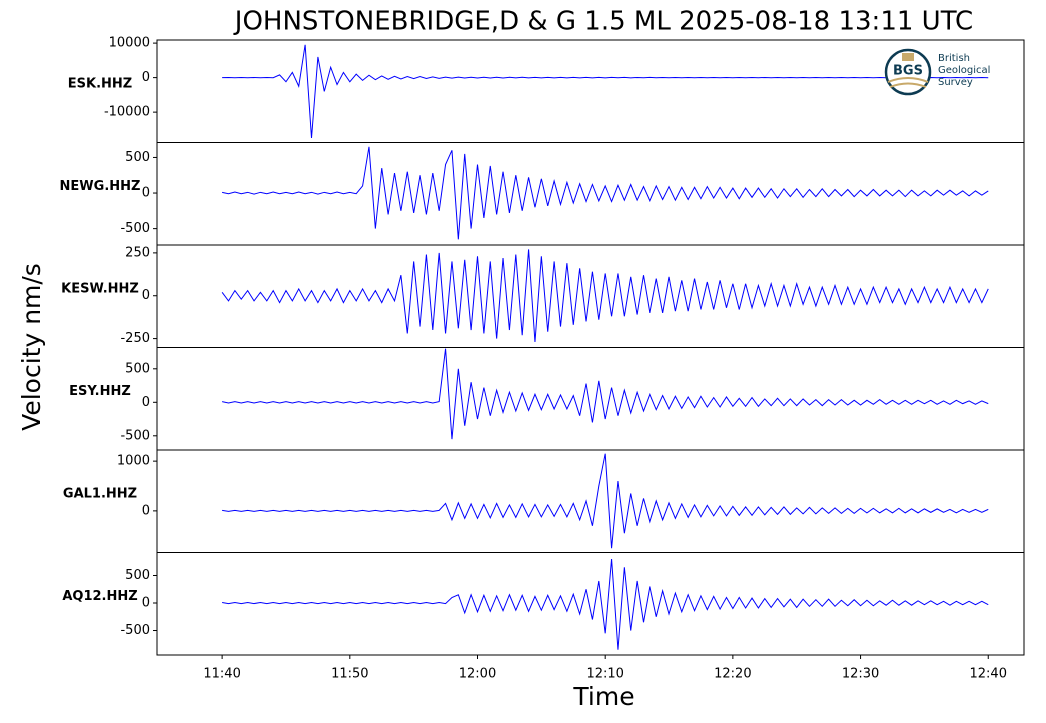  I want to click on y-tick-label: -10000, so click(127, 112).